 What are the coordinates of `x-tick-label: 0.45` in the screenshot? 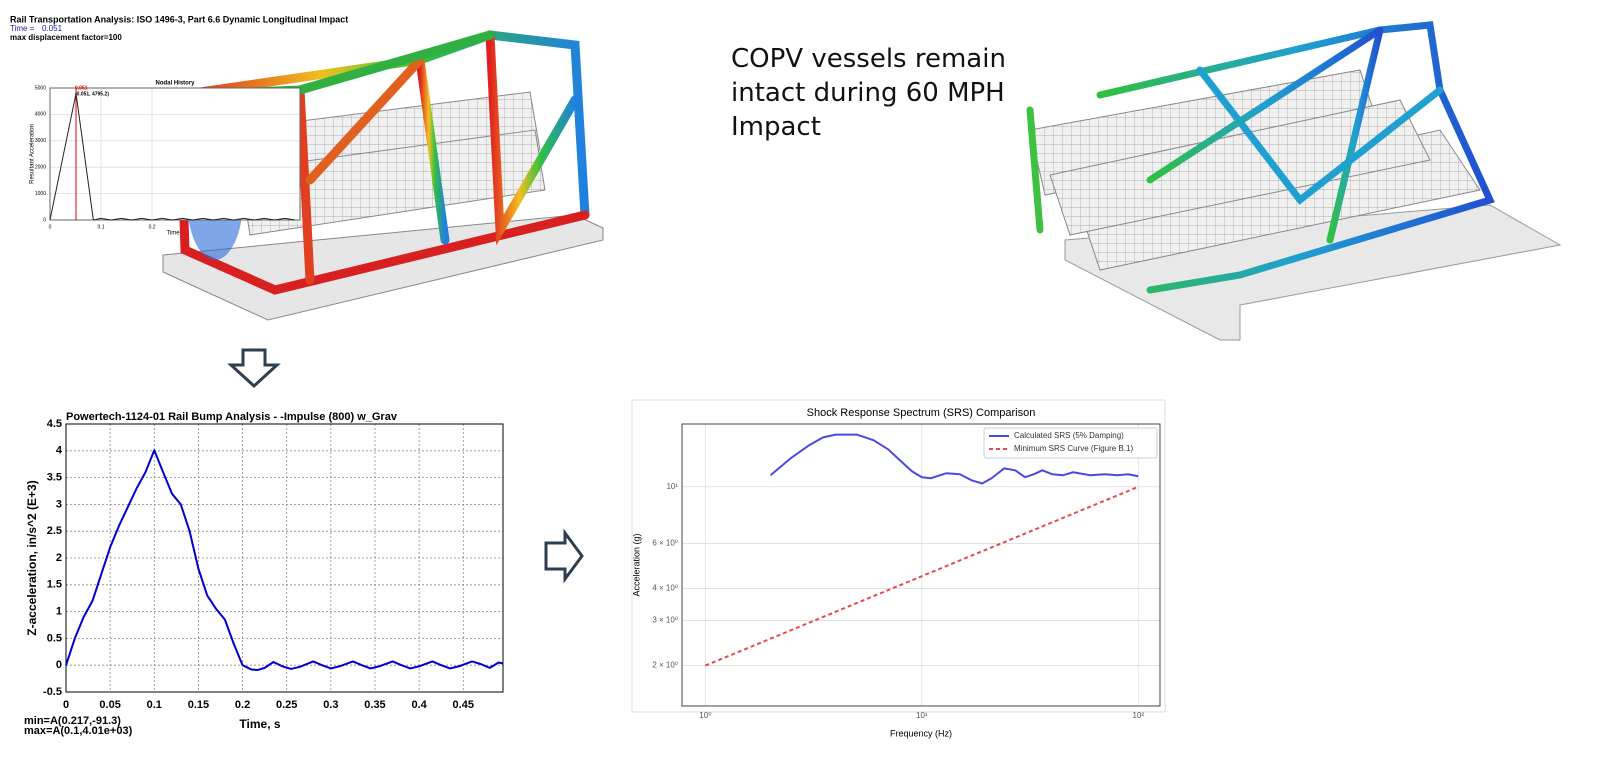 It's located at (463, 705).